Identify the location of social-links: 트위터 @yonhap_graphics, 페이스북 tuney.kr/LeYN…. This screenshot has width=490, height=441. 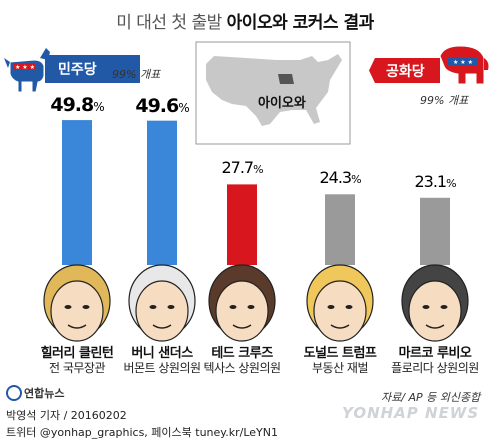
(142, 432).